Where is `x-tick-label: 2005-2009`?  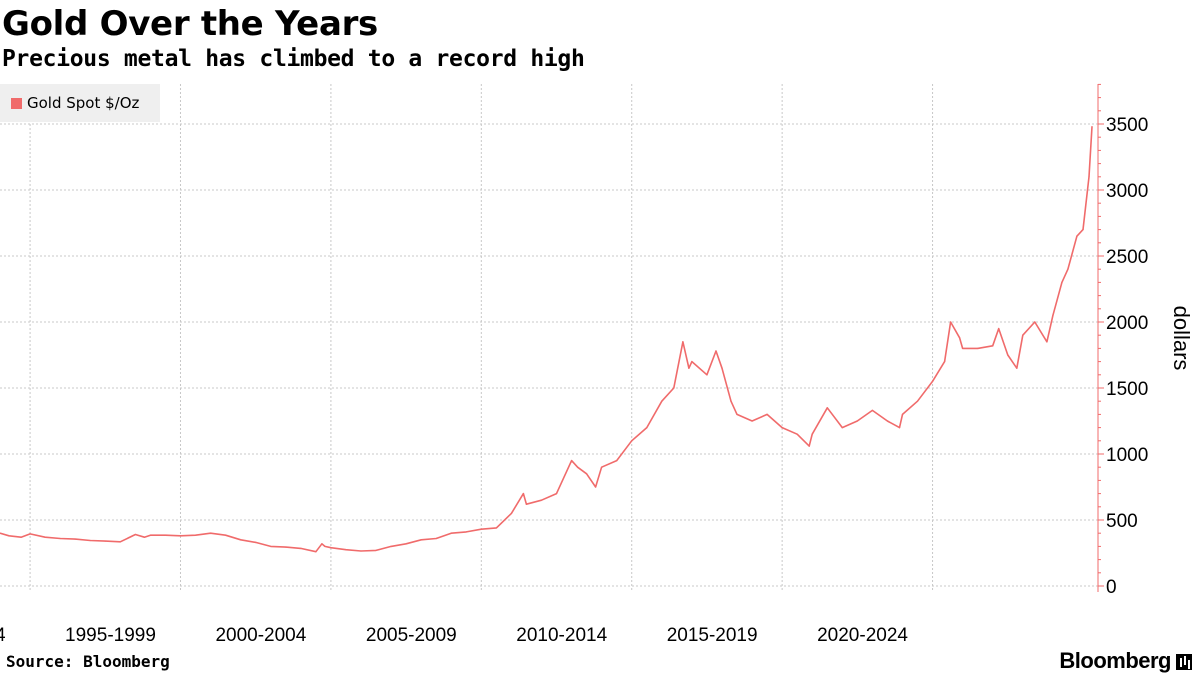 x-tick-label: 2005-2009 is located at coordinates (411, 635).